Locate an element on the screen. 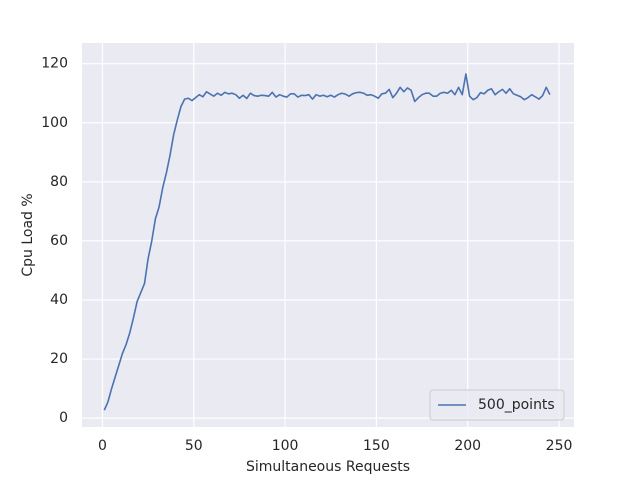  y-tick-label: 60 is located at coordinates (59, 241).